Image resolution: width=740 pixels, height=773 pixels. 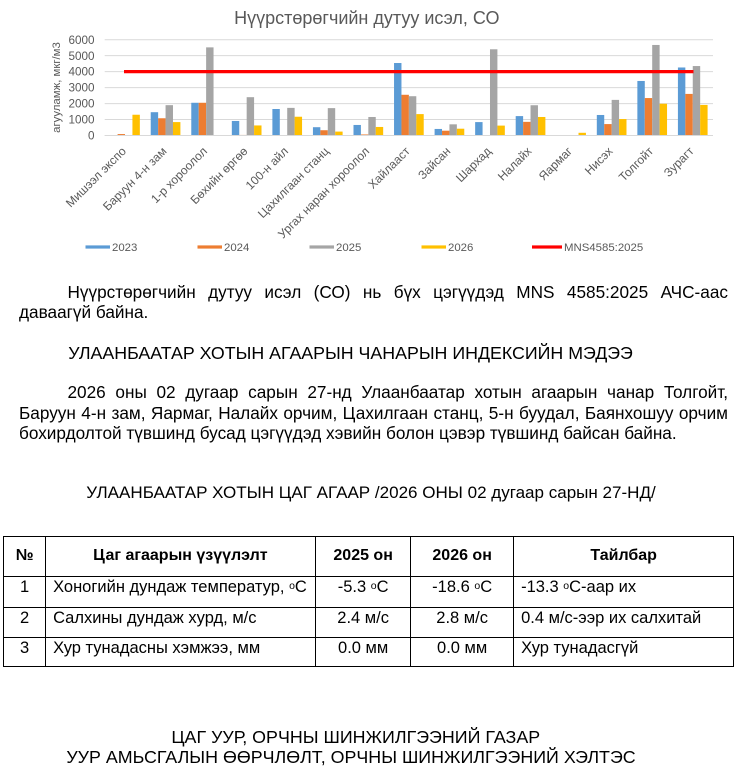 What do you see at coordinates (81, 40) in the screenshot?
I see `svg-text: 6000` at bounding box center [81, 40].